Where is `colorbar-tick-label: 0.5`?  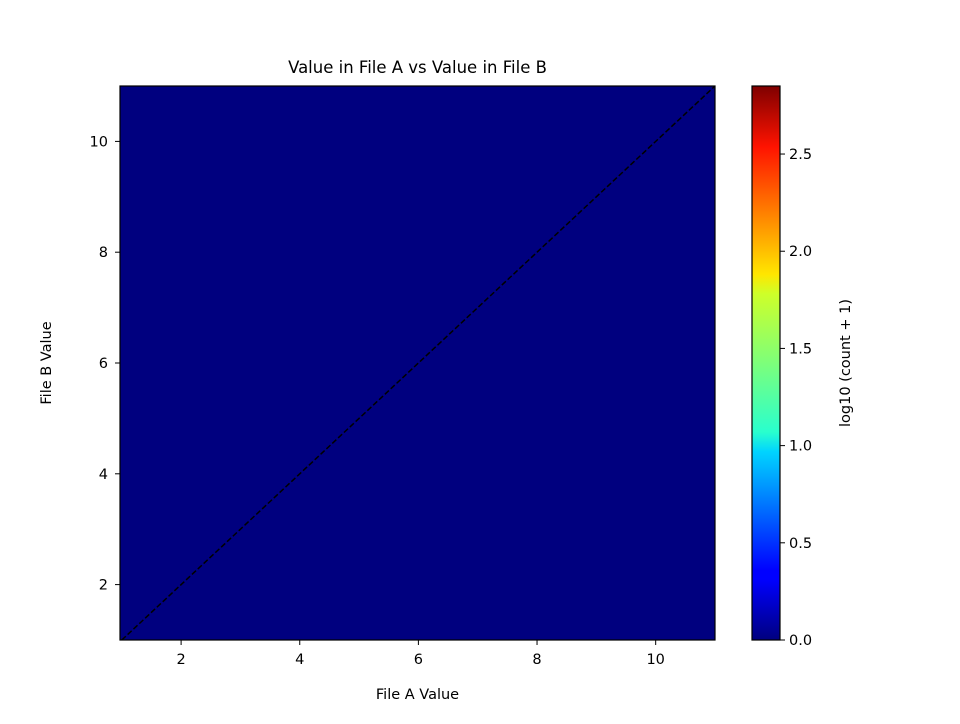 colorbar-tick-label: 0.5 is located at coordinates (800, 544).